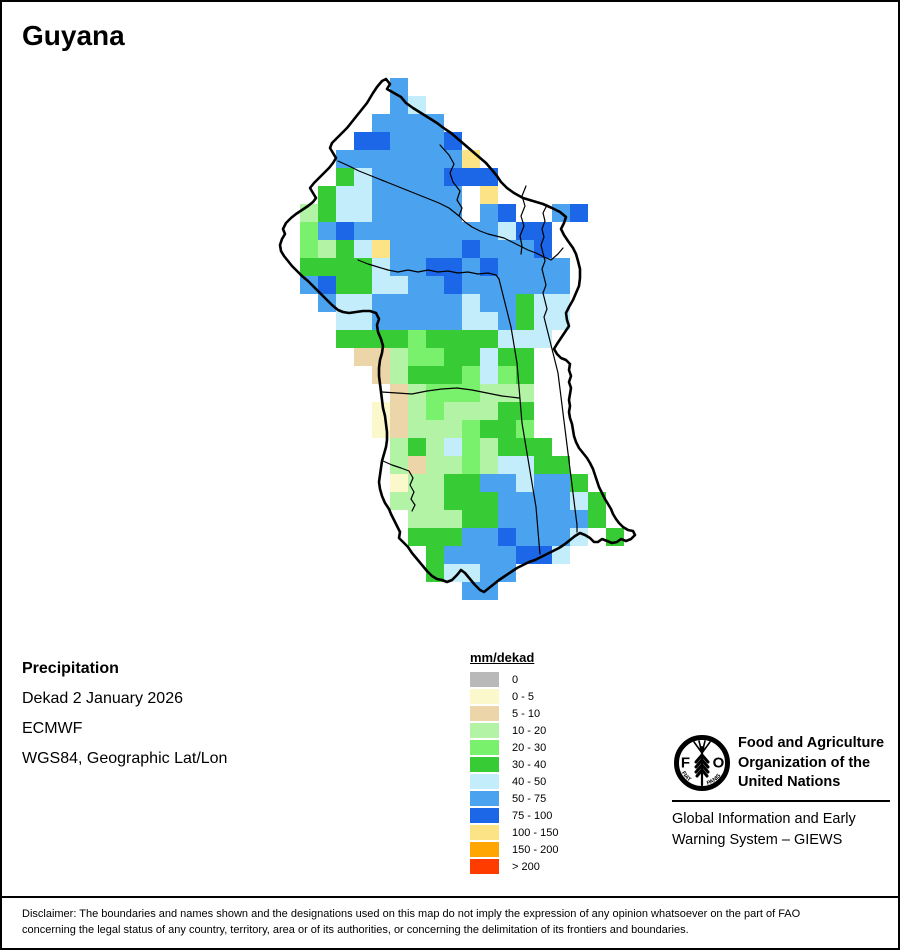  I want to click on legend-label: 20 - 30, so click(529, 747).